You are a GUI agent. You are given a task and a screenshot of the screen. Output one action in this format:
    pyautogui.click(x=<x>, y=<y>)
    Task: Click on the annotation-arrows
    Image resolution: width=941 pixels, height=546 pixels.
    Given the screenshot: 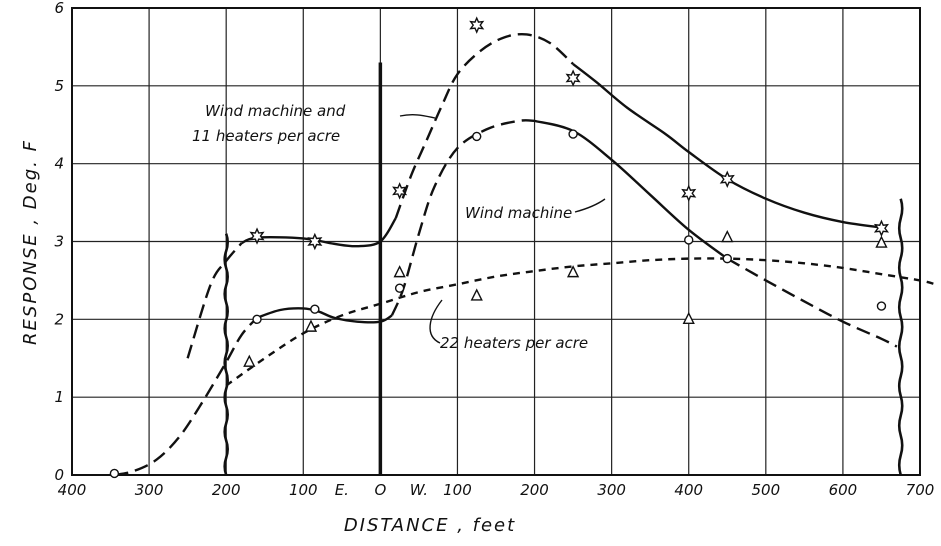 What is the action you would take?
    pyautogui.click(x=502, y=229)
    